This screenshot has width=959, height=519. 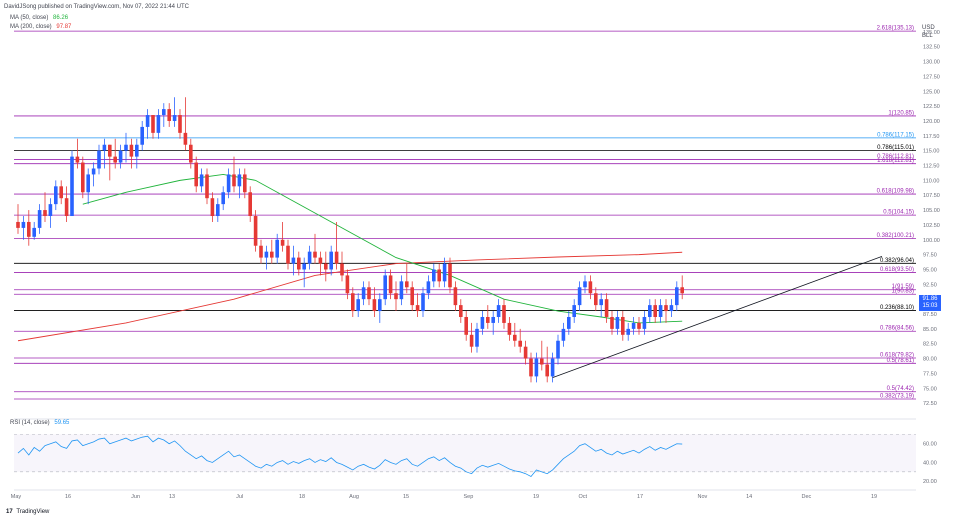 I want to click on time-tick-label: 16, so click(x=68, y=497).